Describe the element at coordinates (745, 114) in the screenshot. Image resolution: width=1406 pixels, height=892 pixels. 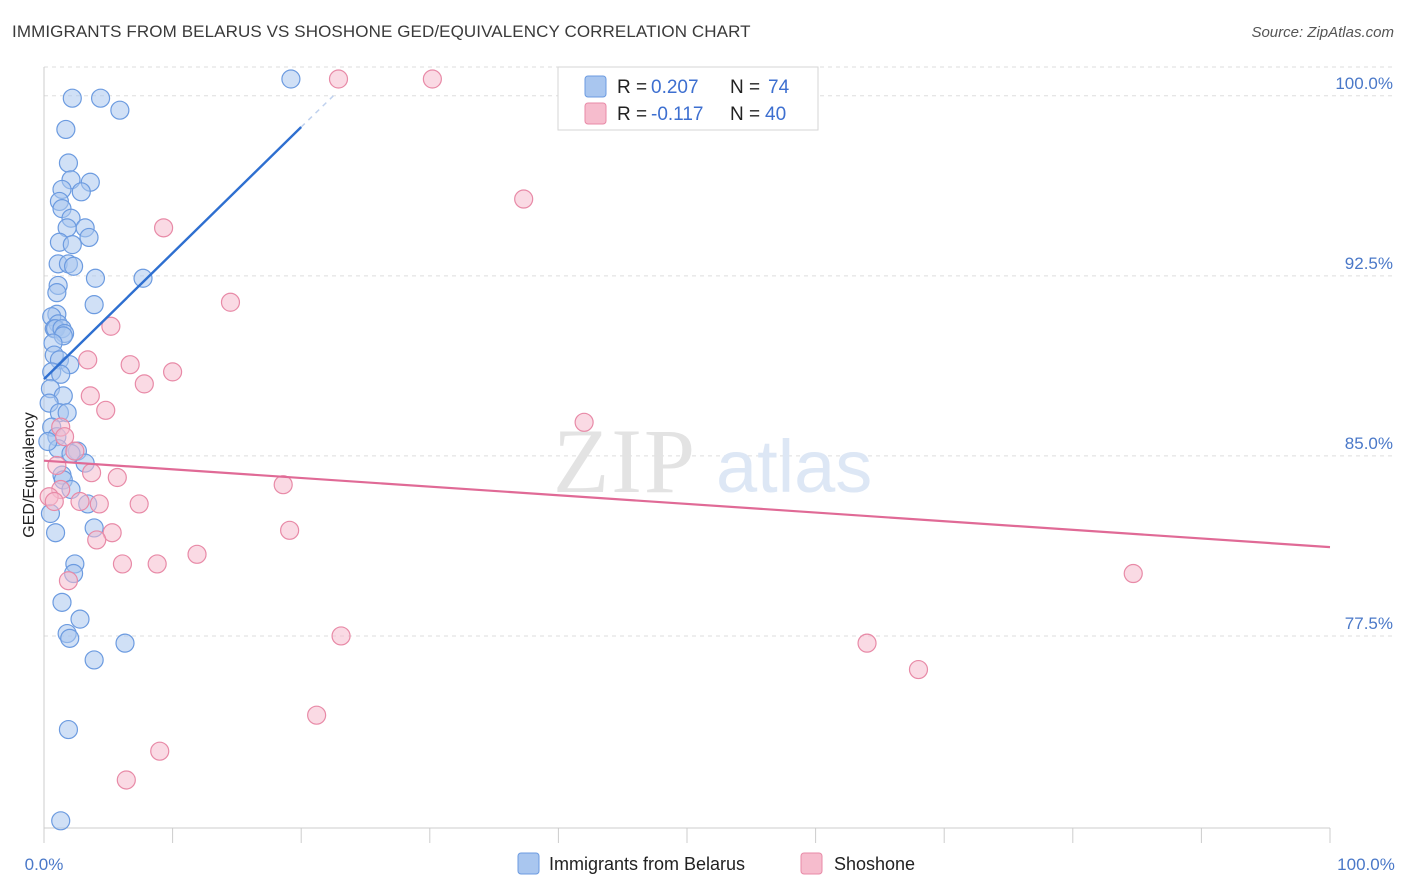
I see `legend-n-label-pink: N =` at that location.